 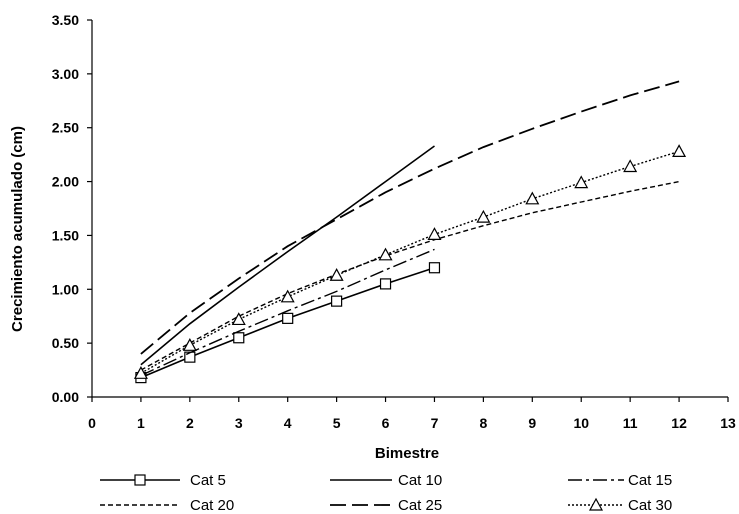 I want to click on y-tick-label: 3.50, so click(x=65, y=20).